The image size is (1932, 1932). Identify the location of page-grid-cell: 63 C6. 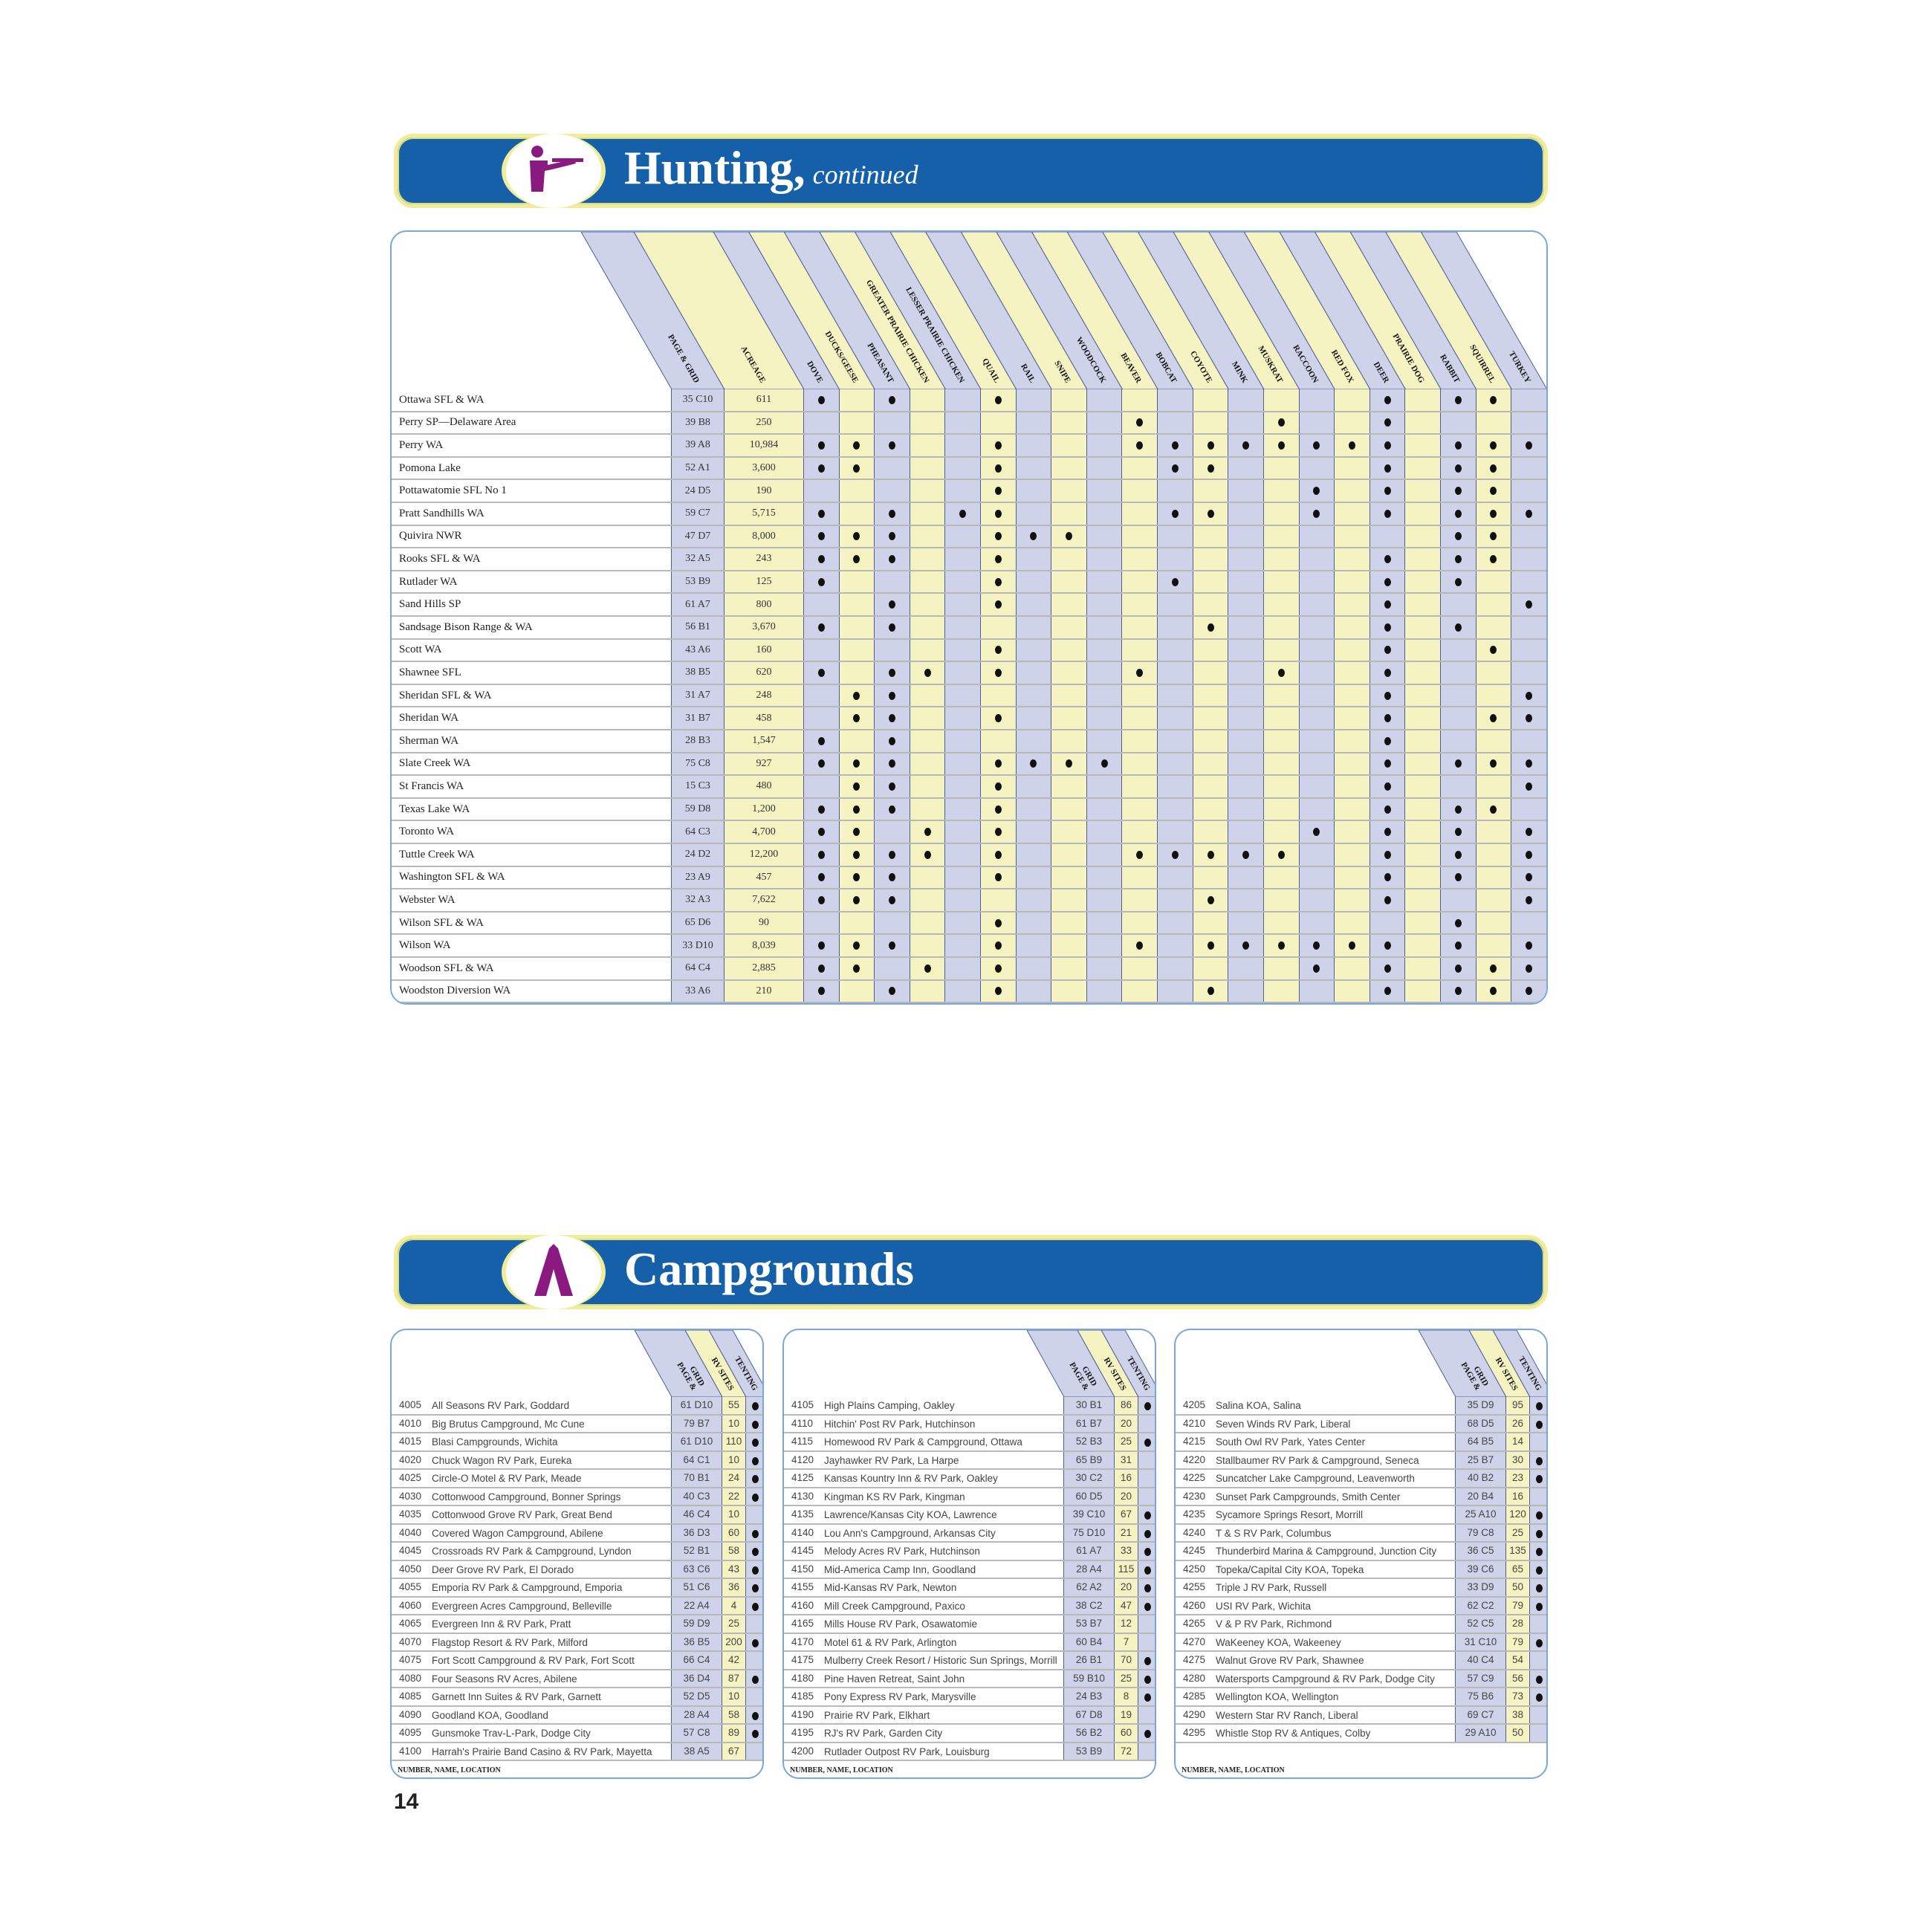
(697, 1569).